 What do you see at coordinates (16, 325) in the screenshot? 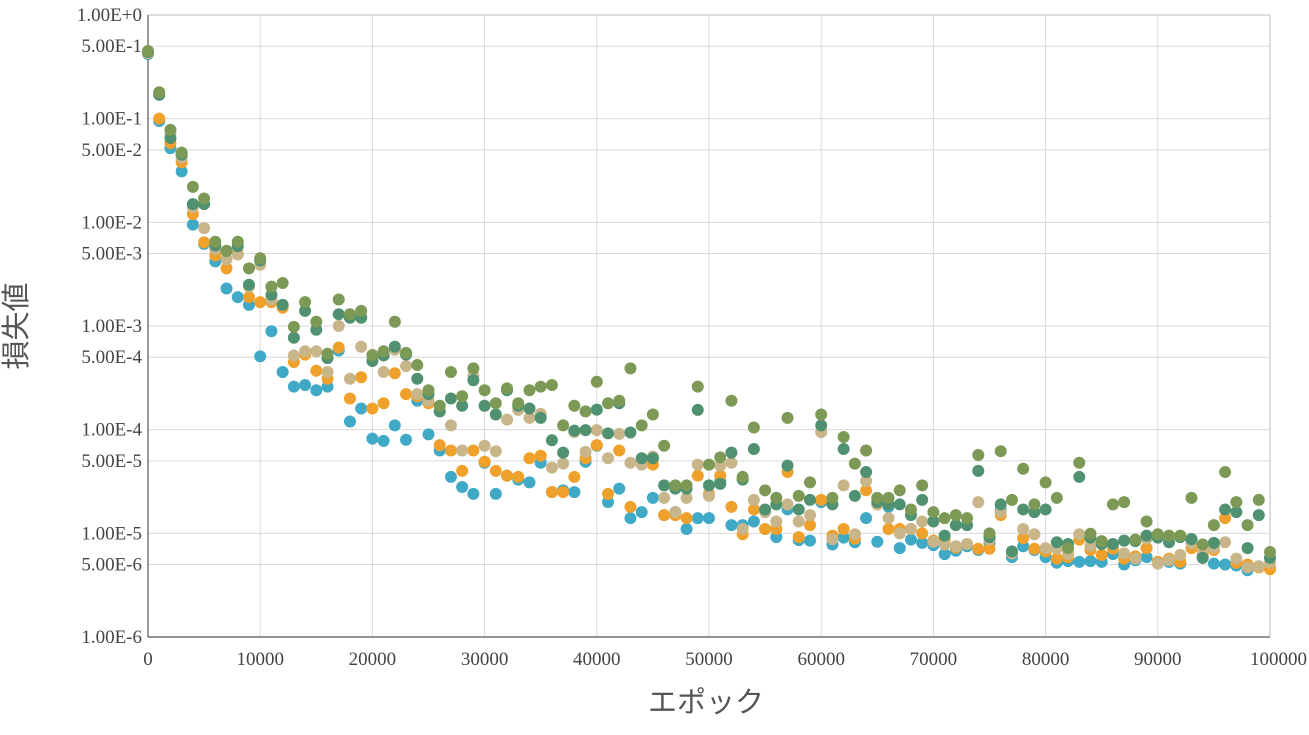
I see `y-axis-title: 損失値` at bounding box center [16, 325].